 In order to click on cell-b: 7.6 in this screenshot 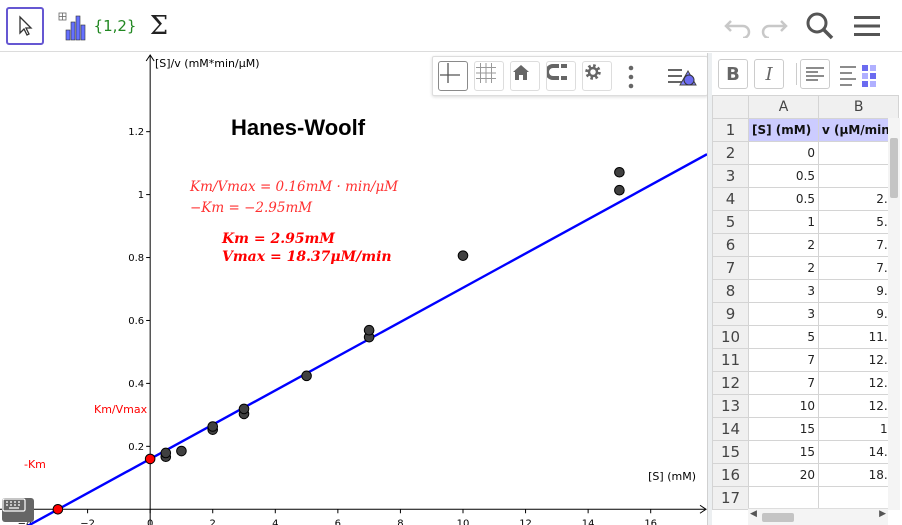, I will do `click(858, 245)`.